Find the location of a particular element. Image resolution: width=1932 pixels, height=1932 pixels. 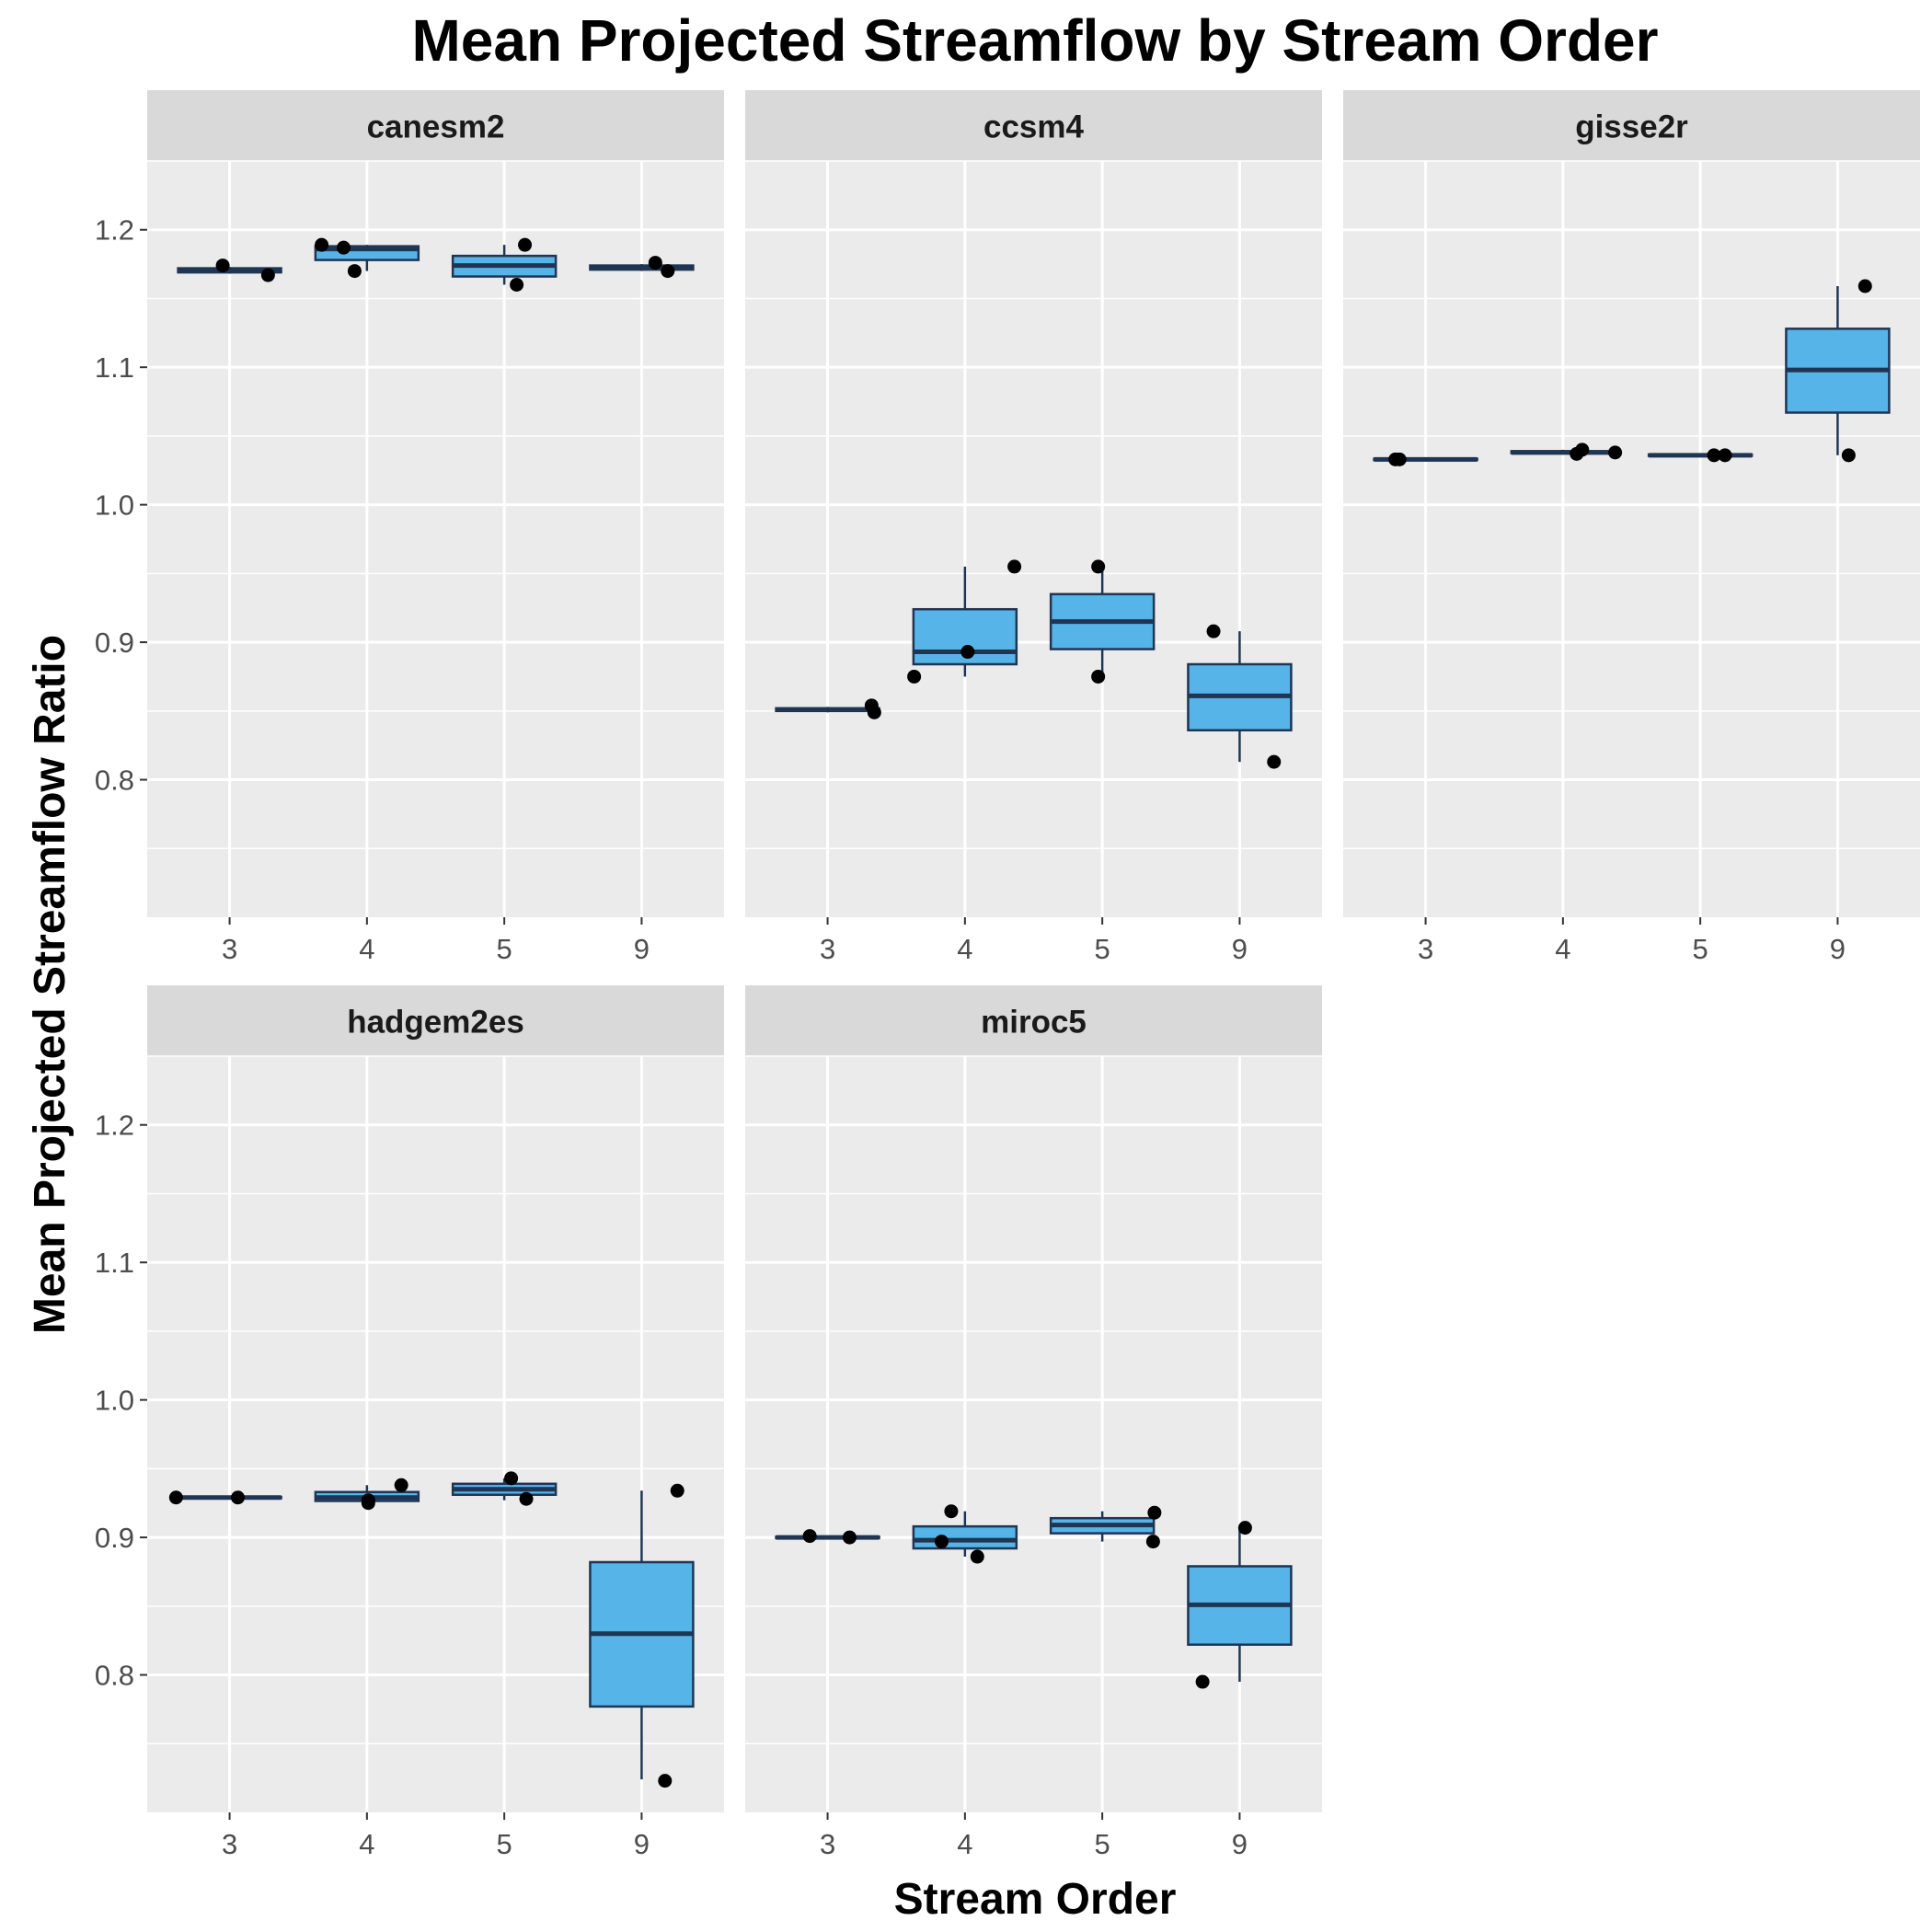

facet-panel-canesm2: canesm2 0.8 0.9 1.0 1.1 1.2 3 4 5 9 is located at coordinates (409, 527).